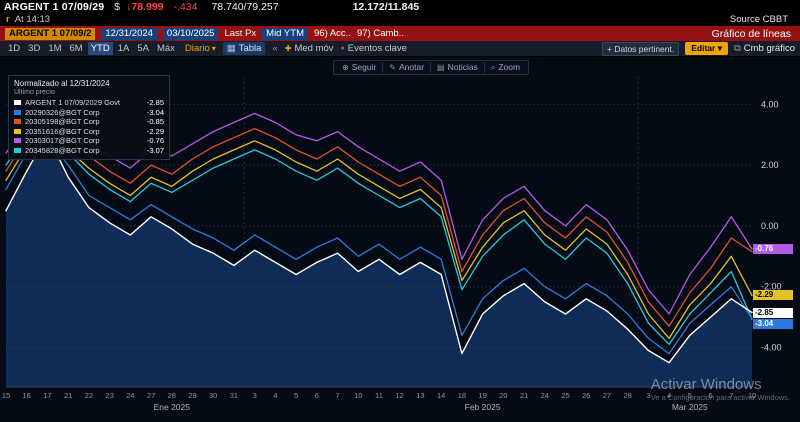 Image resolution: width=800 pixels, height=422 pixels. Describe the element at coordinates (55, 48) in the screenshot. I see `tab-1m: 1M` at that location.